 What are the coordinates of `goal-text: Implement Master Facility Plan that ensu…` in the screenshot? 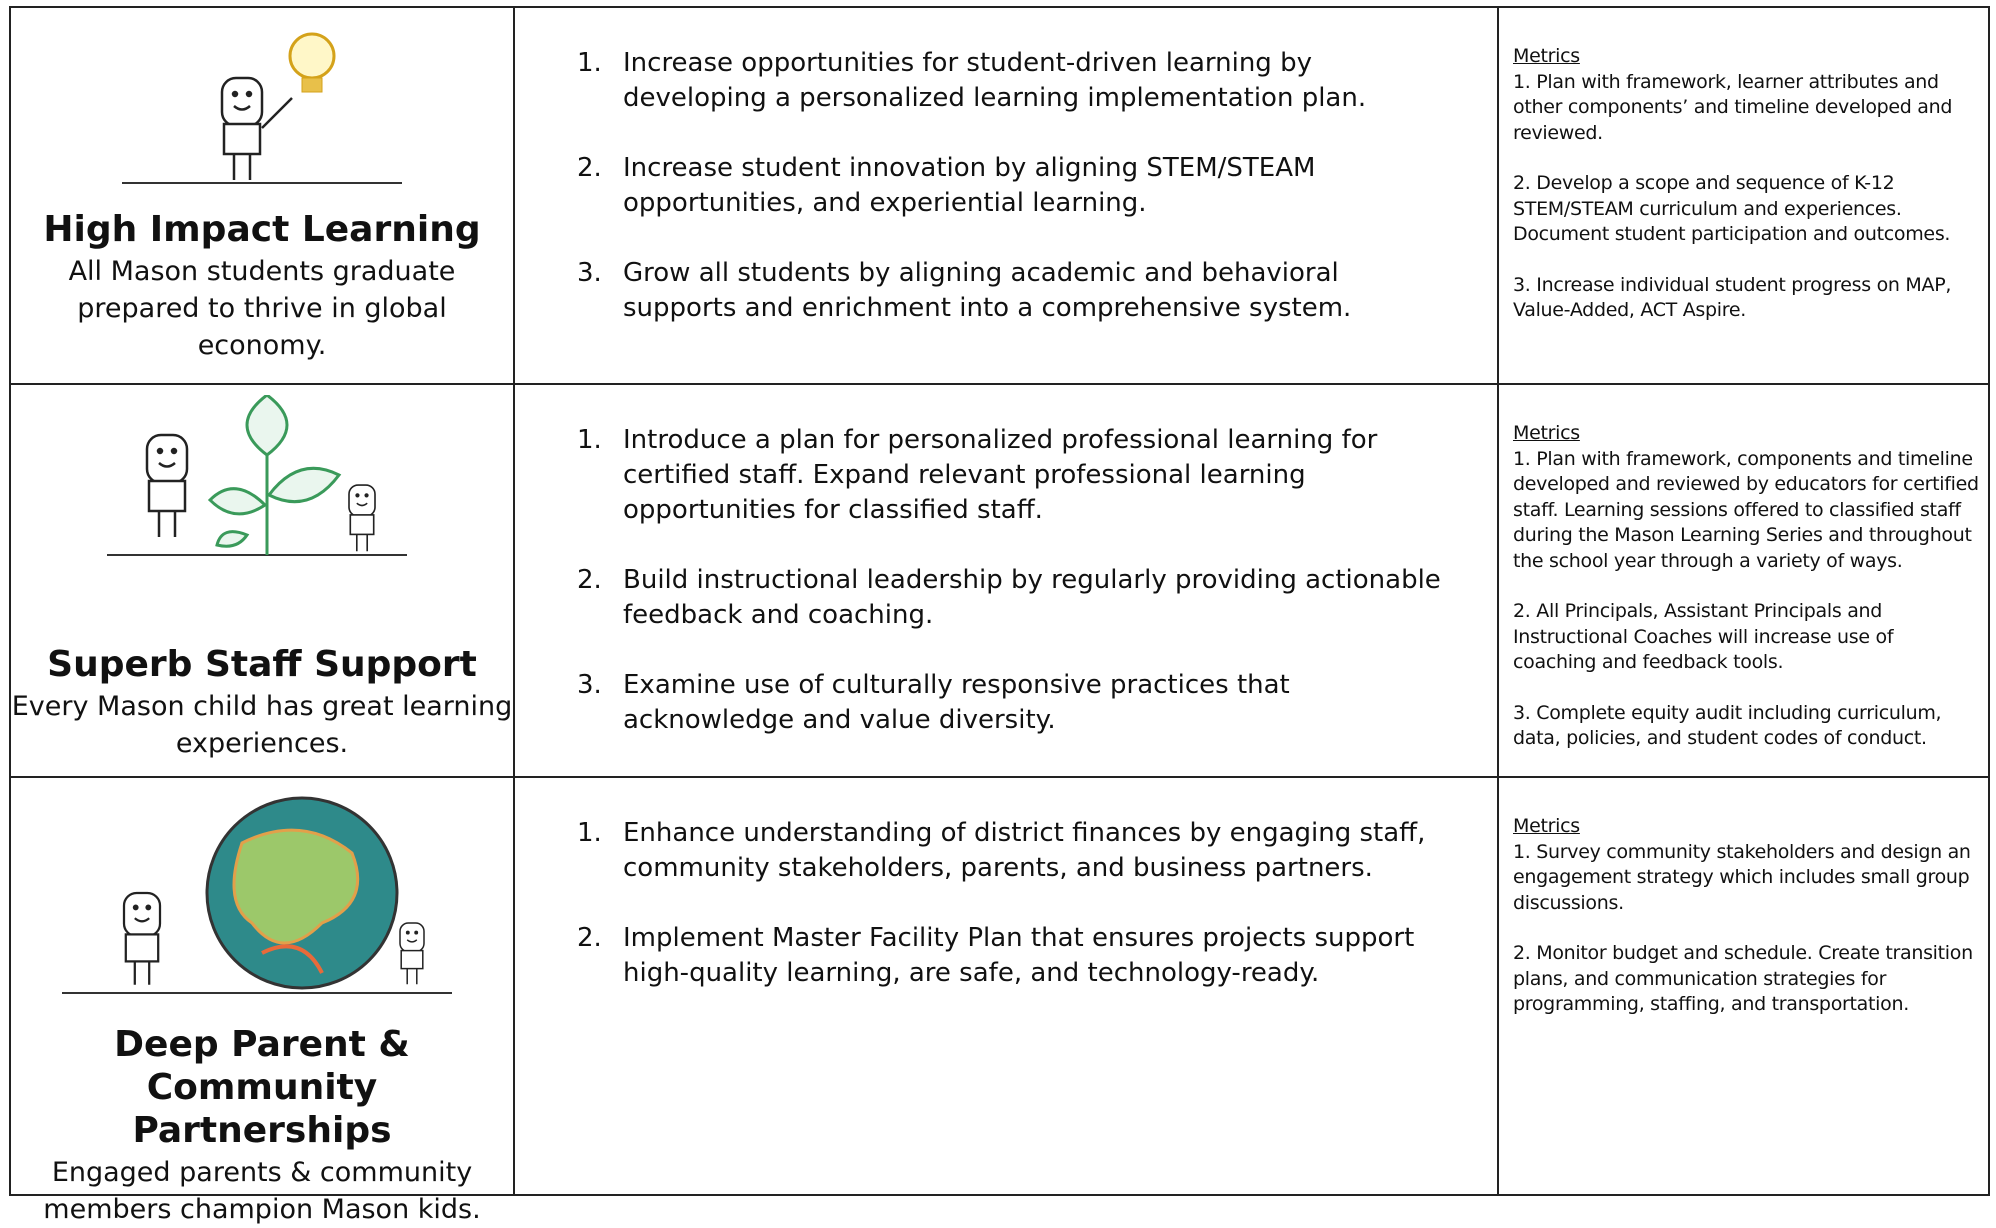 It's located at (1019, 955).